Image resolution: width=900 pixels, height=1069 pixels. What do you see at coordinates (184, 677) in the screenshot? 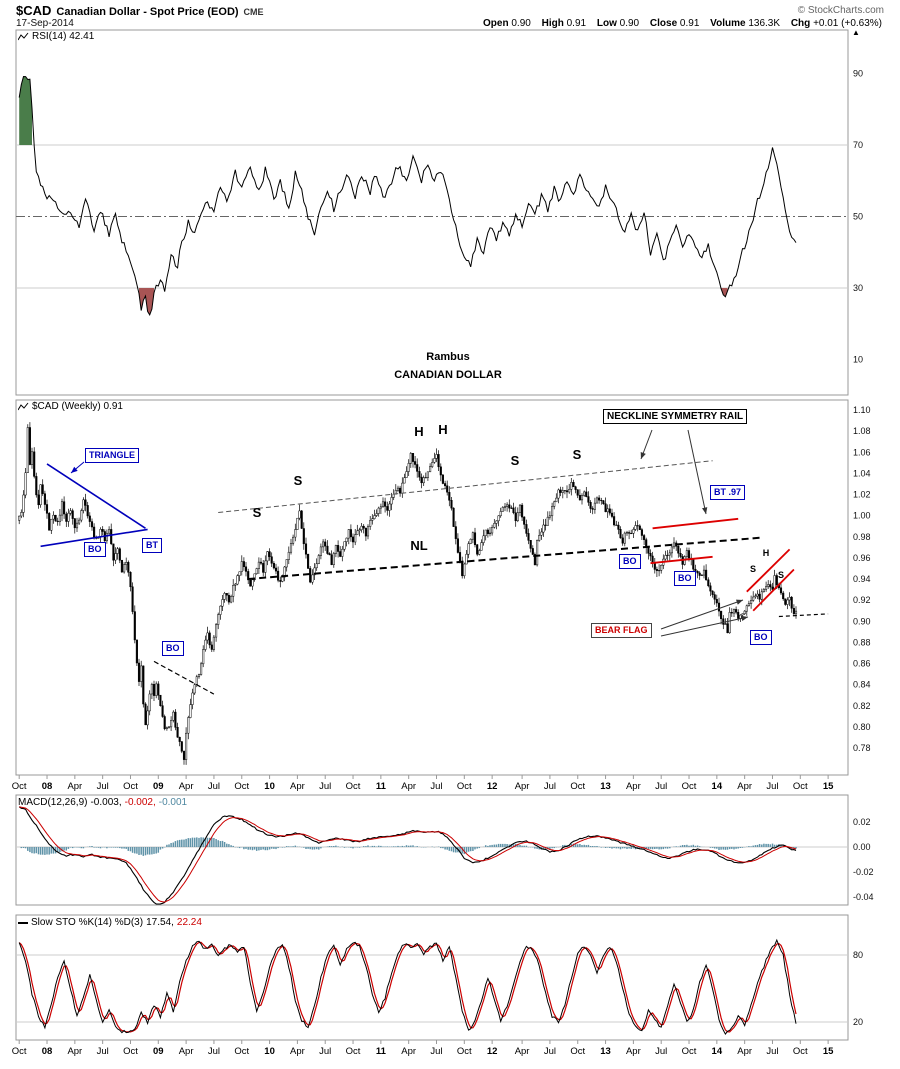
I see `annotation-downtrend-2008` at bounding box center [184, 677].